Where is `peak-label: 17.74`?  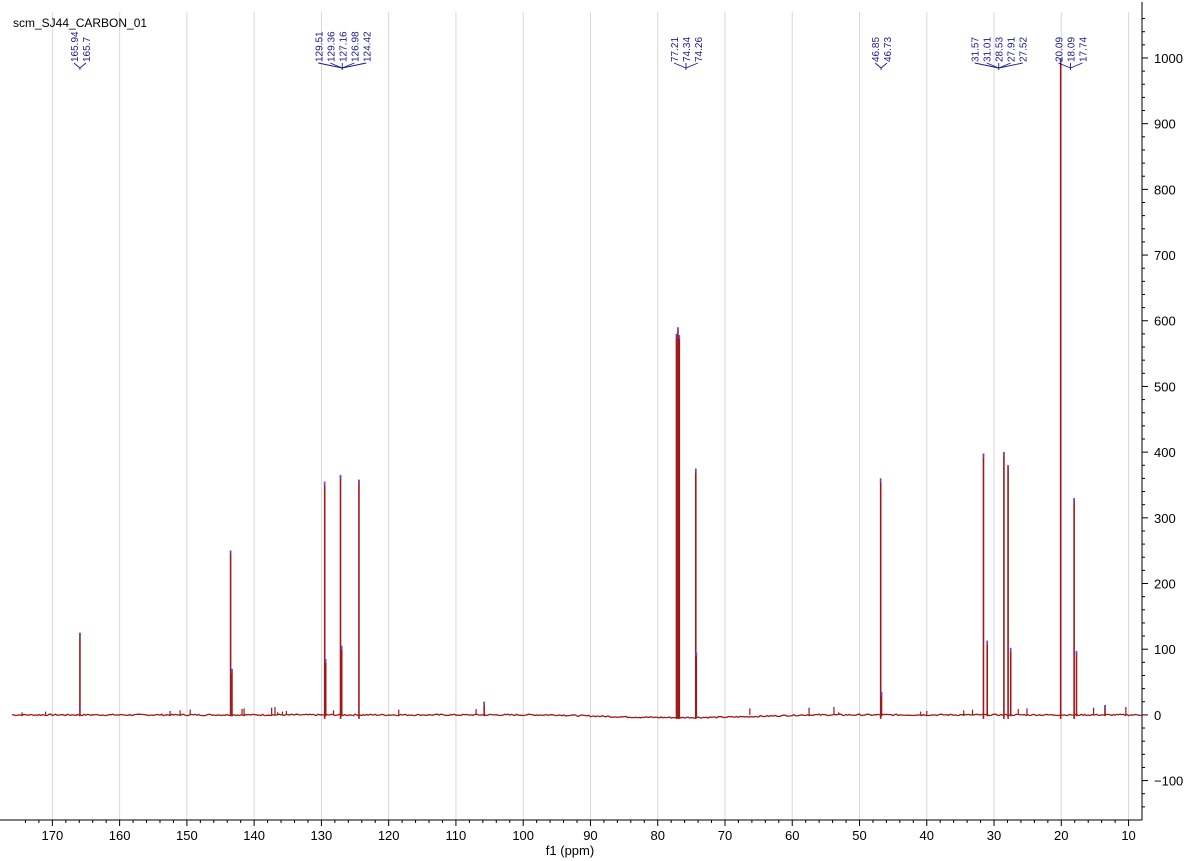
peak-label: 17.74 is located at coordinates (1083, 49).